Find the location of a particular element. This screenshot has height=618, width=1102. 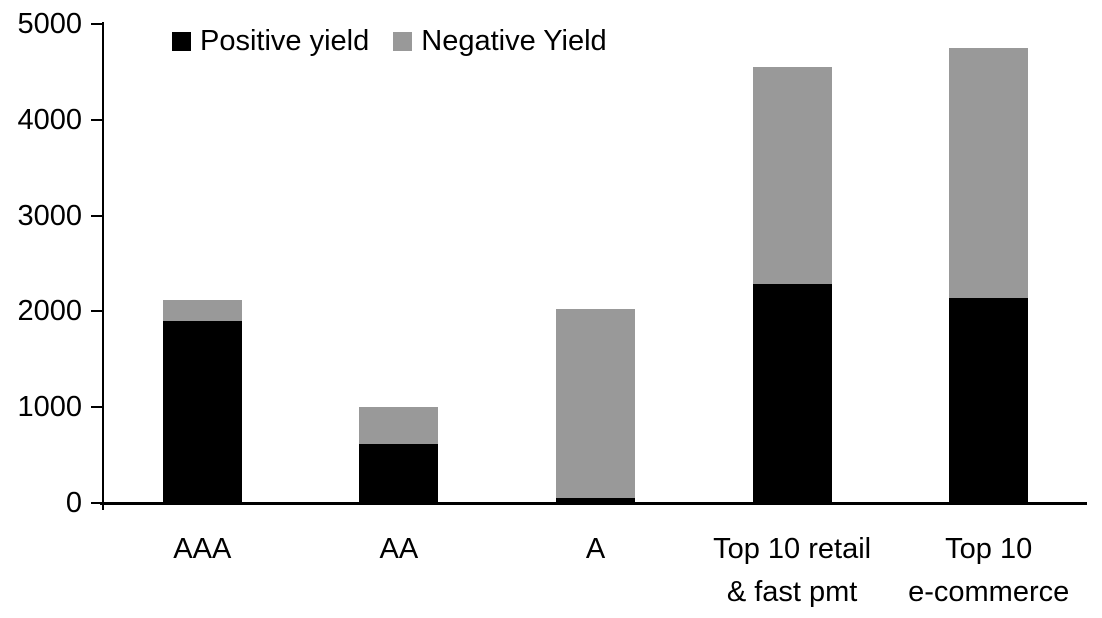

legend-item-positive-yield: Positive yield is located at coordinates (270, 41).